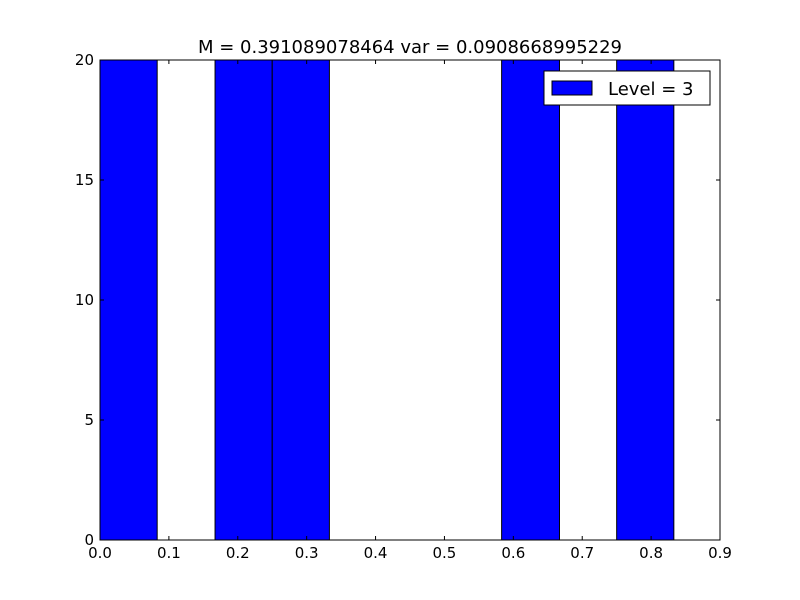 Image resolution: width=800 pixels, height=600 pixels. I want to click on y-tick-label: 10, so click(84, 300).